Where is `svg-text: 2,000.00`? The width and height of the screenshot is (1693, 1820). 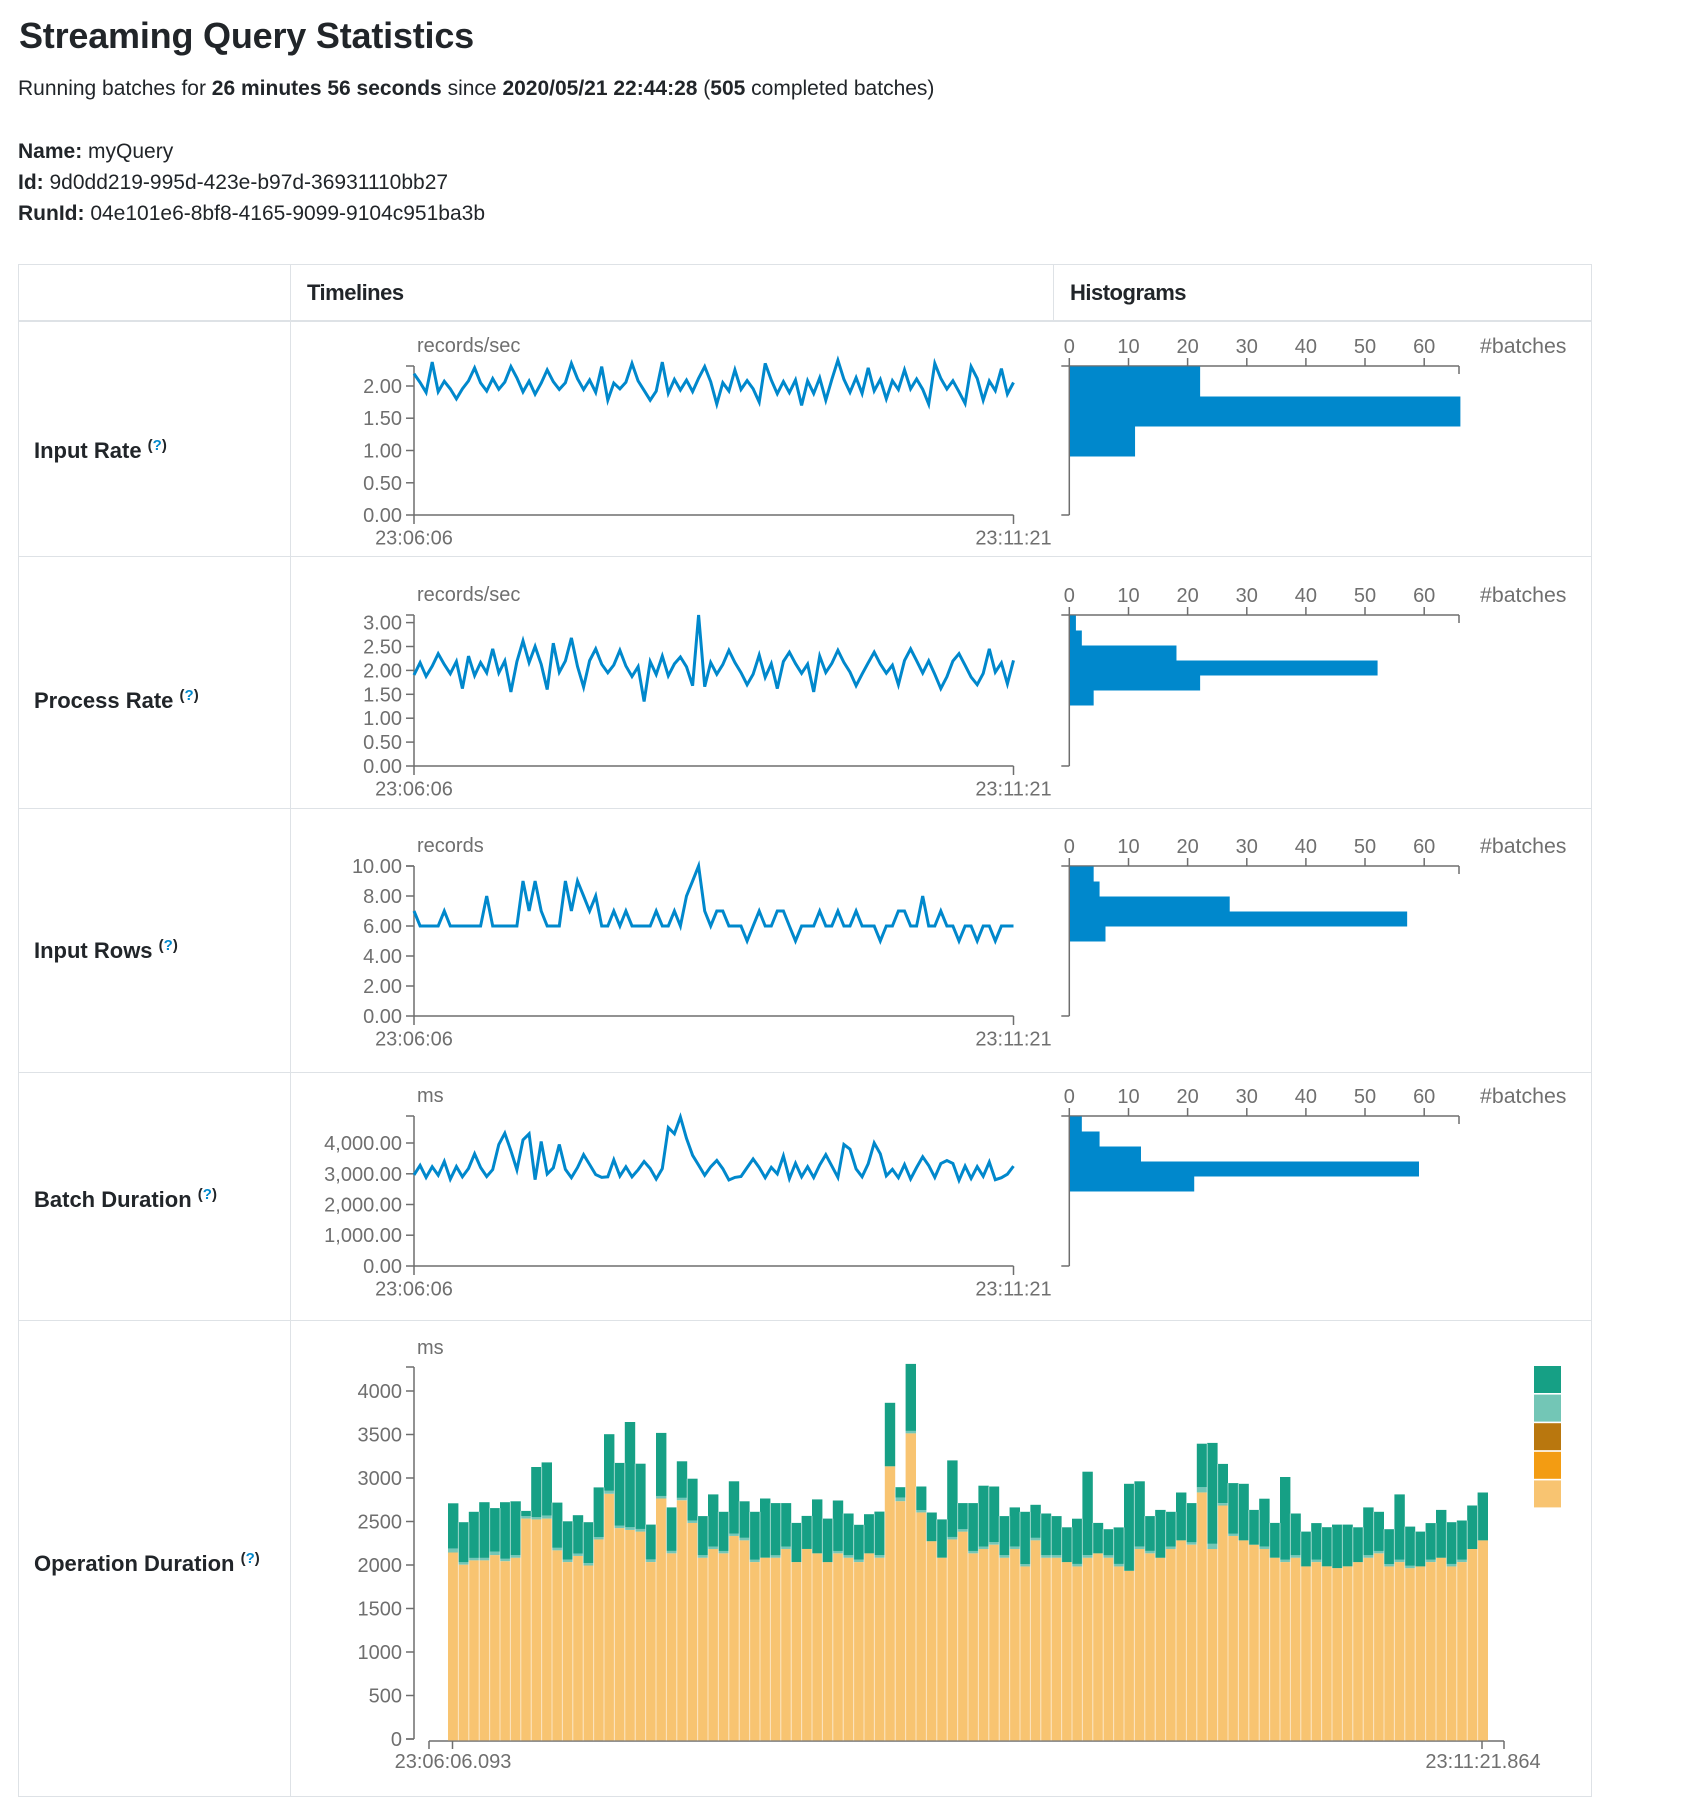
svg-text: 2,000.00 is located at coordinates (363, 1206).